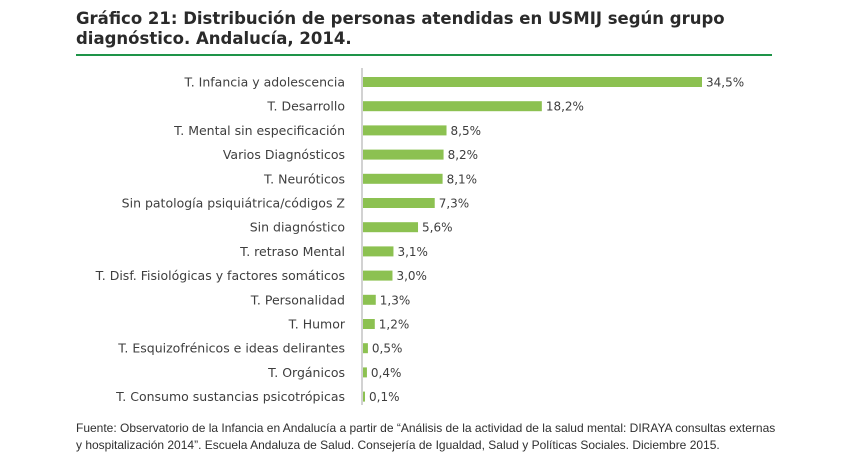 The image size is (850, 467). Describe the element at coordinates (454, 204) in the screenshot. I see `value-label: 7,3%` at that location.